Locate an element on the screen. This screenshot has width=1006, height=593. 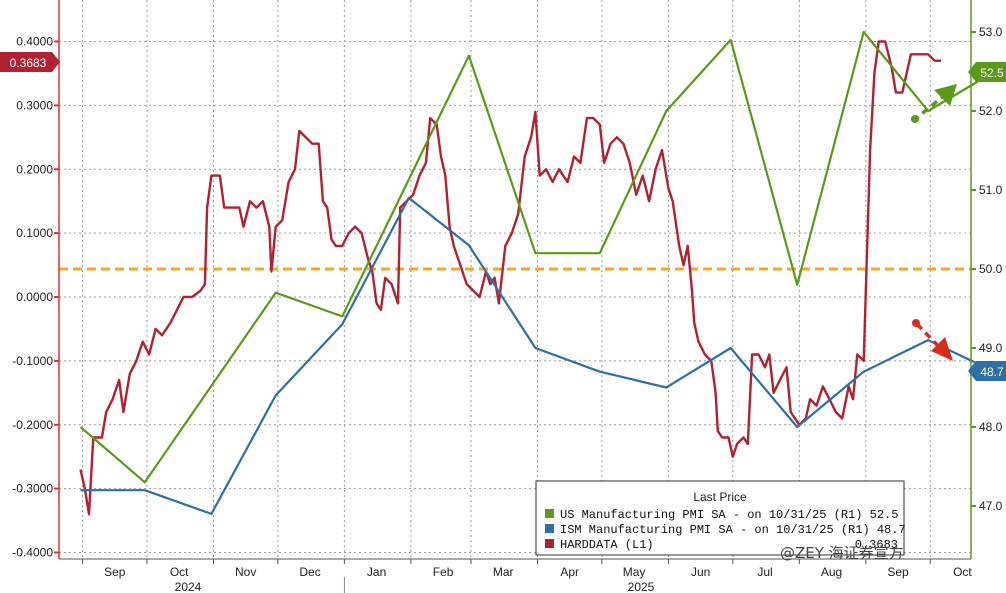
badge-right-green-value: 52.5 is located at coordinates (992, 73).